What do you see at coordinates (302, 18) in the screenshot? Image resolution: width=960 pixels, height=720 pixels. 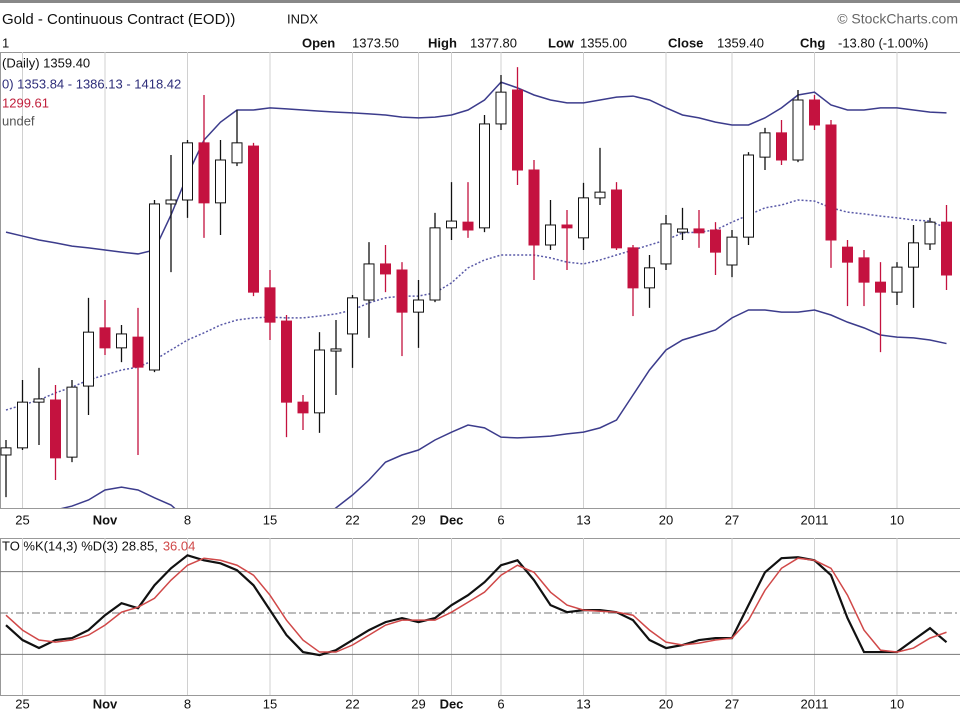 I see `exchange: INDX` at bounding box center [302, 18].